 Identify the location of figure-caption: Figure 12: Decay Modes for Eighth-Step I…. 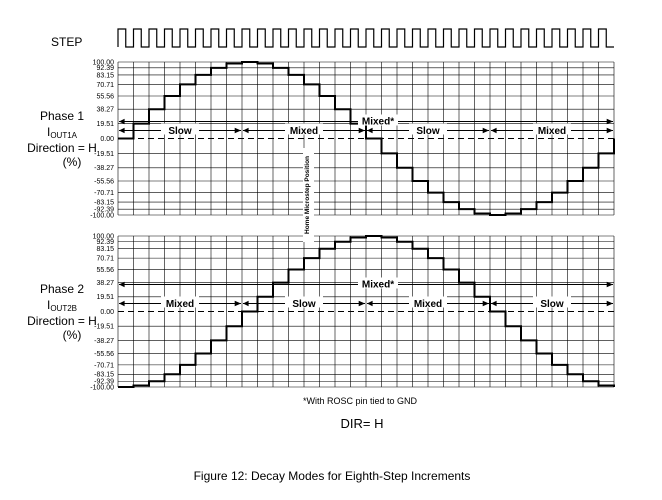
(332, 476).